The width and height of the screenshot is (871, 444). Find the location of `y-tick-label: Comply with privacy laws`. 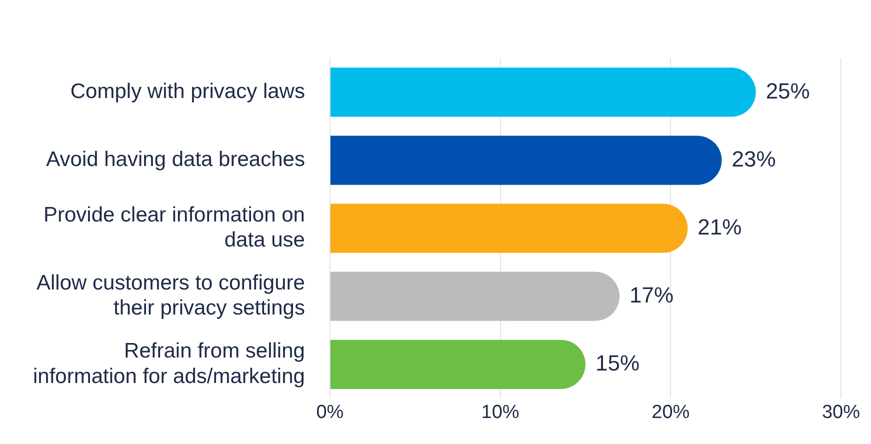

y-tick-label: Comply with privacy laws is located at coordinates (187, 92).